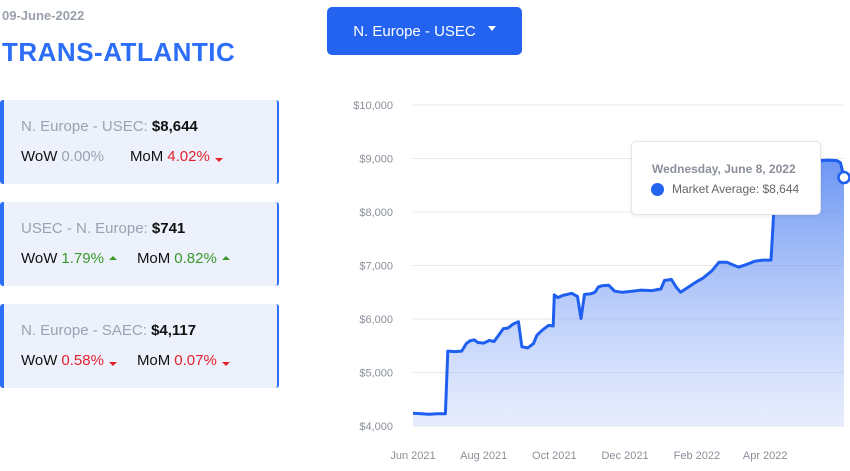 The height and width of the screenshot is (471, 850). What do you see at coordinates (624, 456) in the screenshot?
I see `x-tick-label: Dec 2021` at bounding box center [624, 456].